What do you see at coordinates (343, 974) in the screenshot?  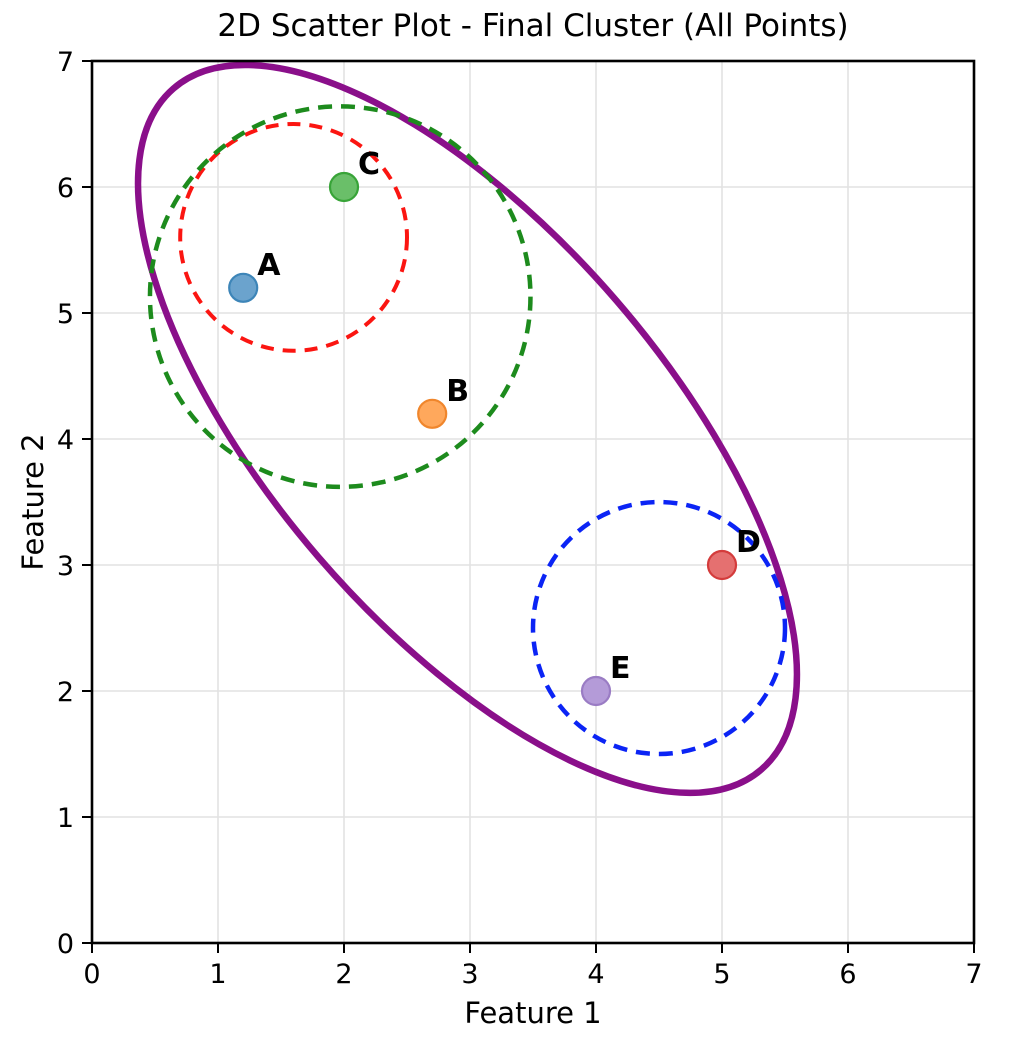 I see `x-tick-label: 2` at bounding box center [343, 974].